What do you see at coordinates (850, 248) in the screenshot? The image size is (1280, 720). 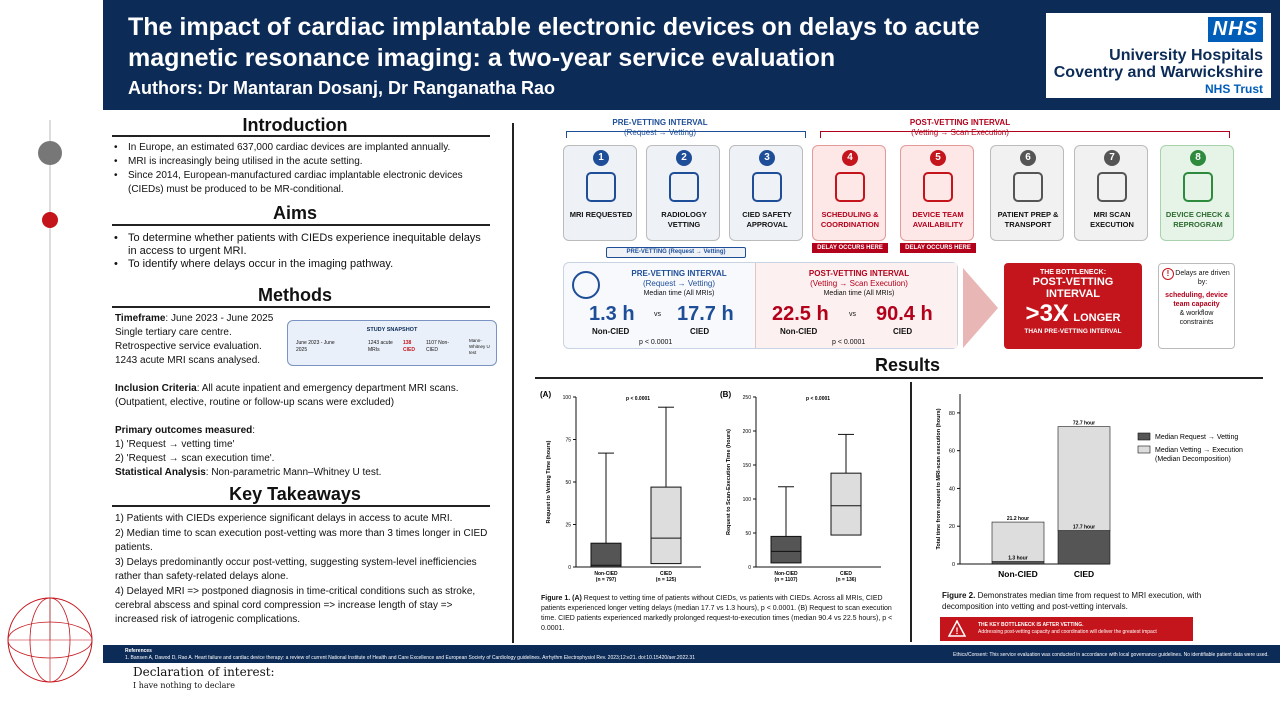 I see `delay-tag: DELAY OCCURS HERE` at bounding box center [850, 248].